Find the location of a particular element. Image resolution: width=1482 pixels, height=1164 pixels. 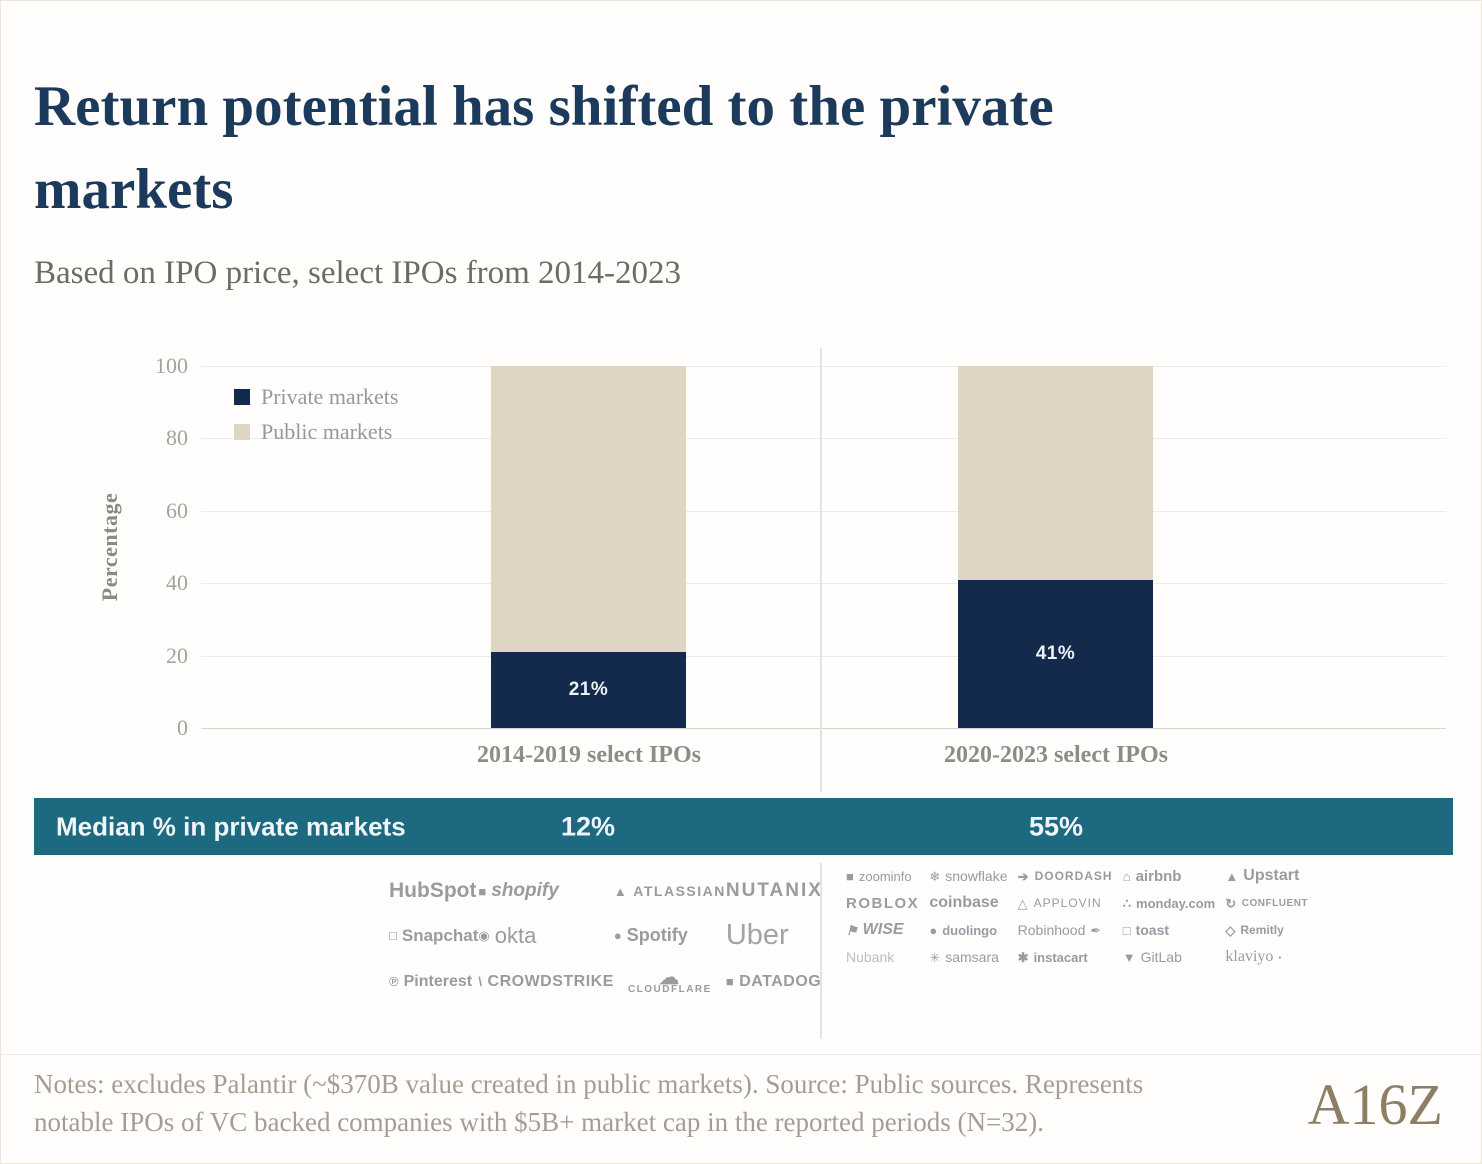

upstart-icon: ▲ is located at coordinates (1232, 876).